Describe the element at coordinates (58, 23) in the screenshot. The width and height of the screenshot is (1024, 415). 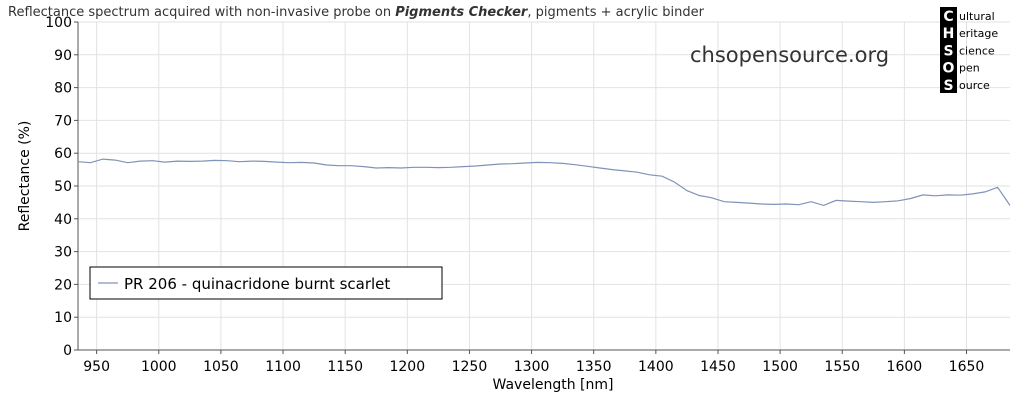
I see `y-tick-label: 100` at that location.